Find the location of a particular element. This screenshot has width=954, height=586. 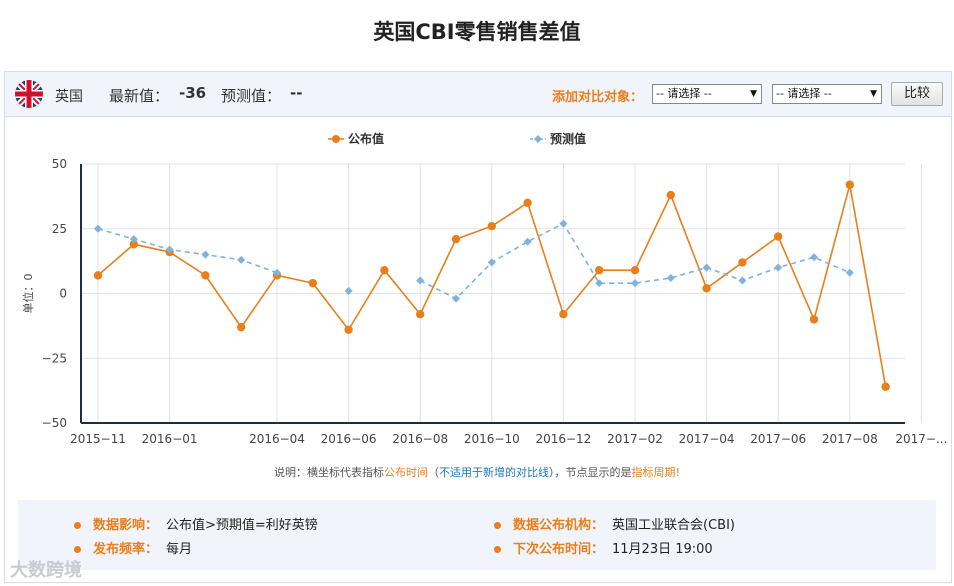

y-tick-label: 25 is located at coordinates (59, 229).